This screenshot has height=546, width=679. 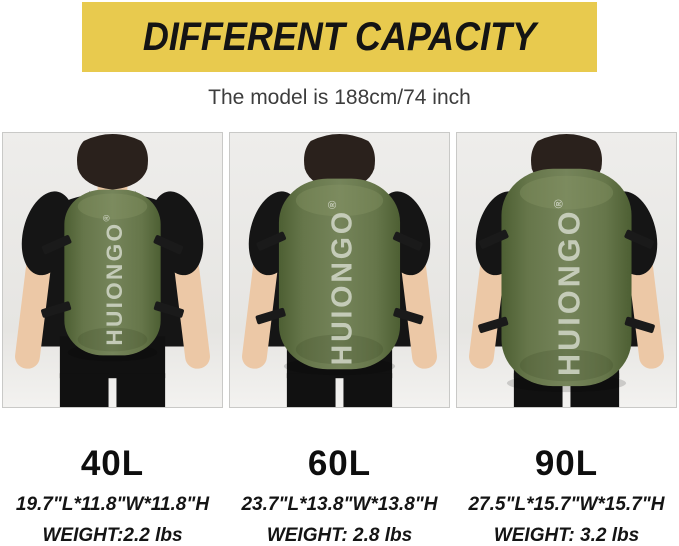 I want to click on capacity-label: 40L, so click(x=112, y=463).